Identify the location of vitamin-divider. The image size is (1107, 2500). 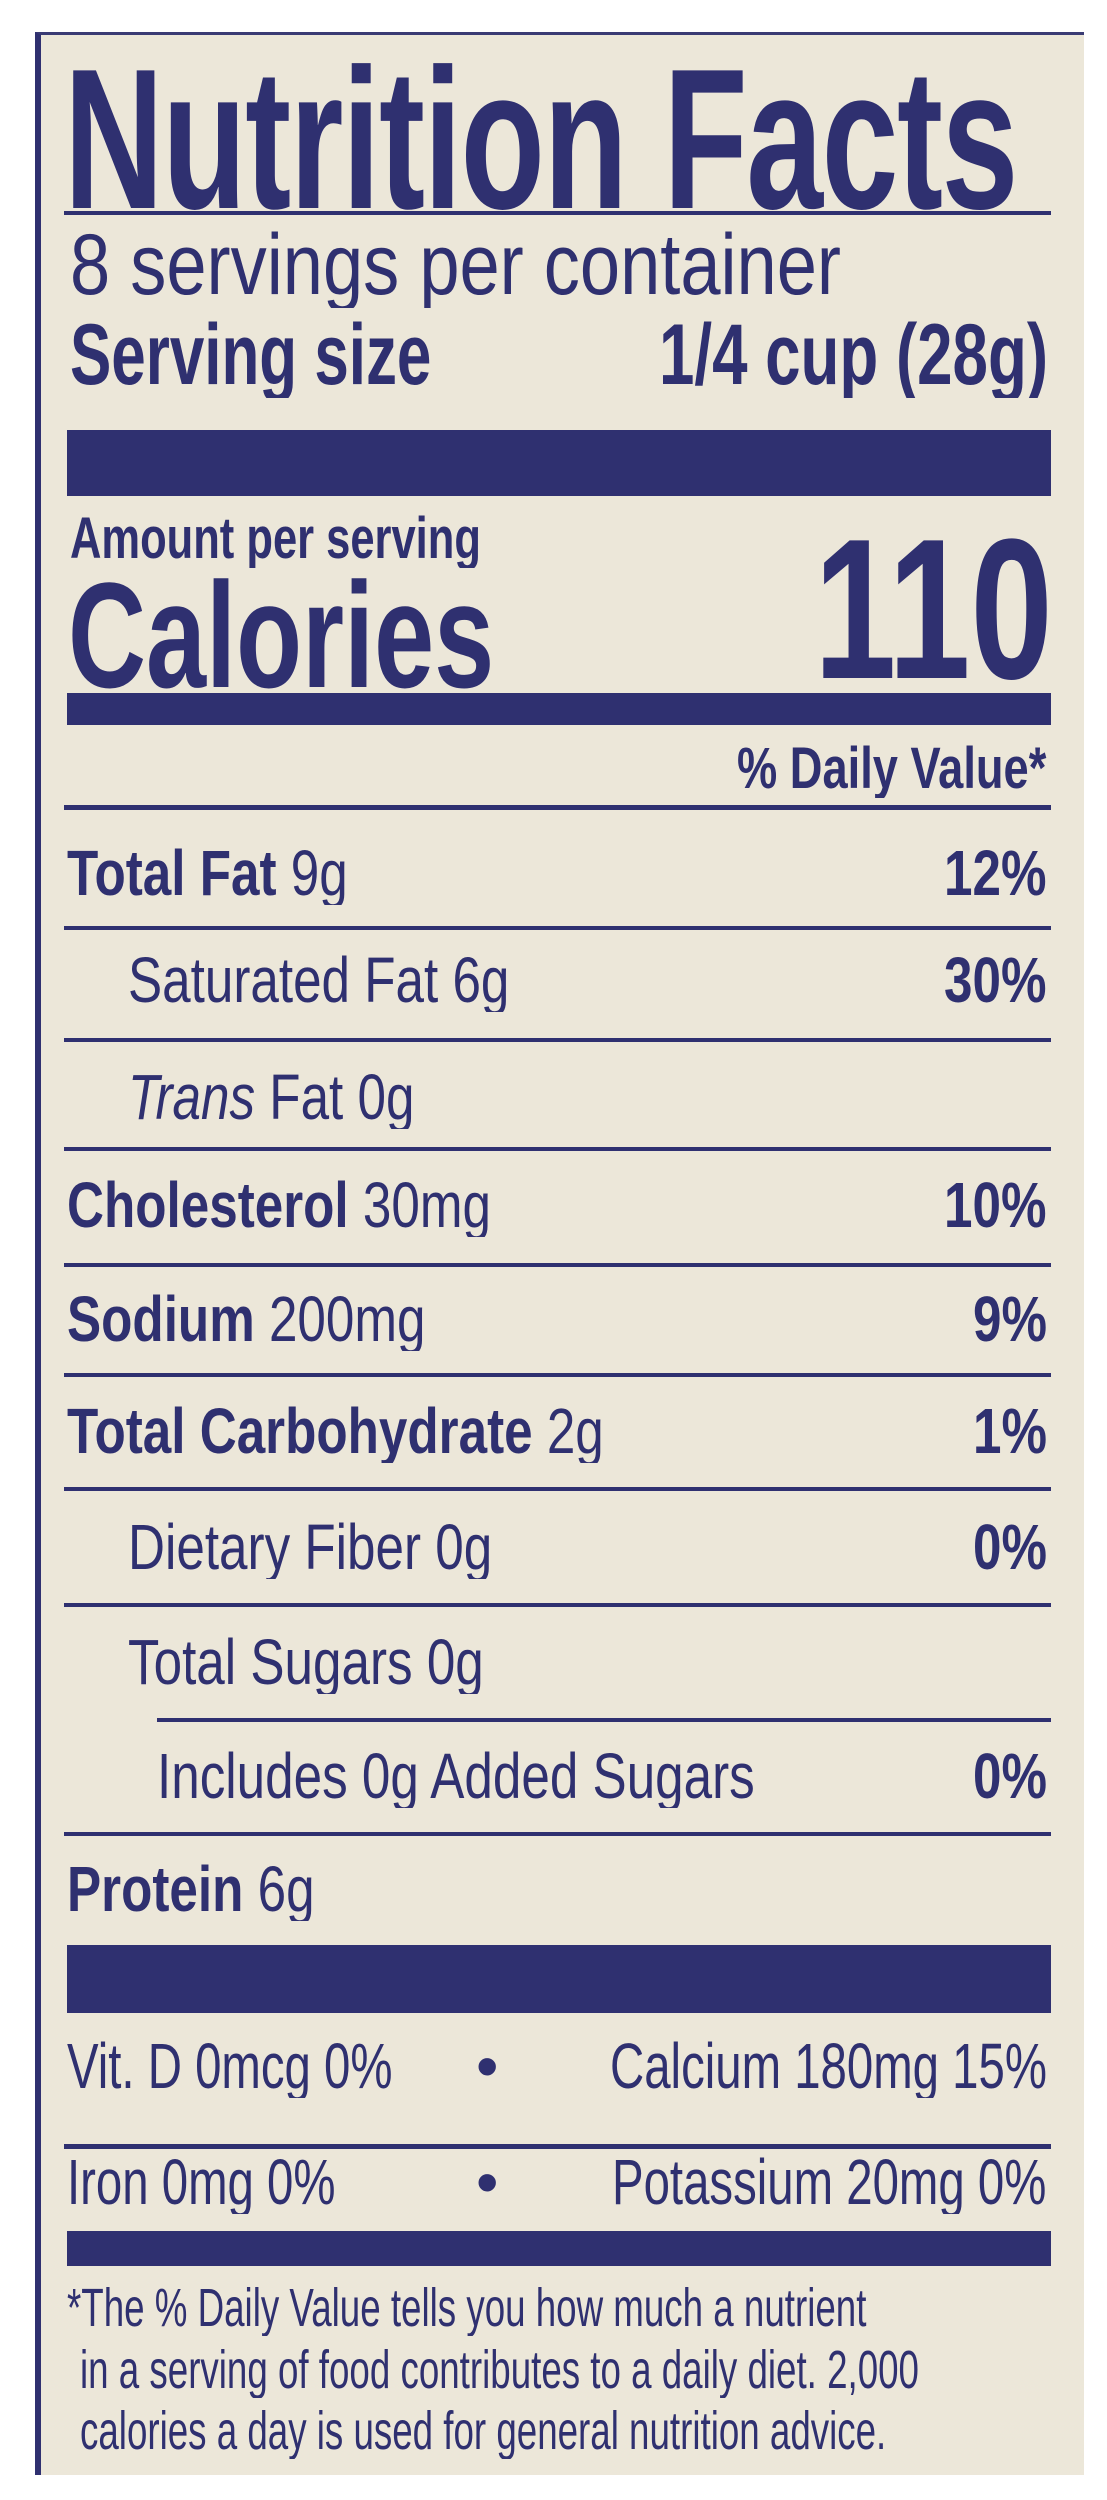
(557, 2146).